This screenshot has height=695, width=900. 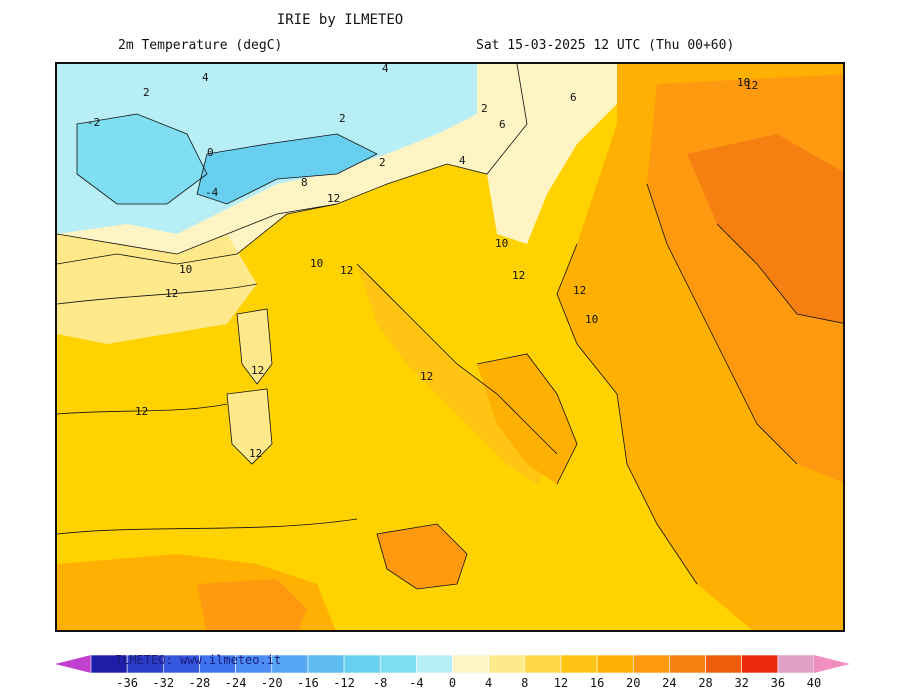 I want to click on colder-zone-west, so click(x=142, y=159).